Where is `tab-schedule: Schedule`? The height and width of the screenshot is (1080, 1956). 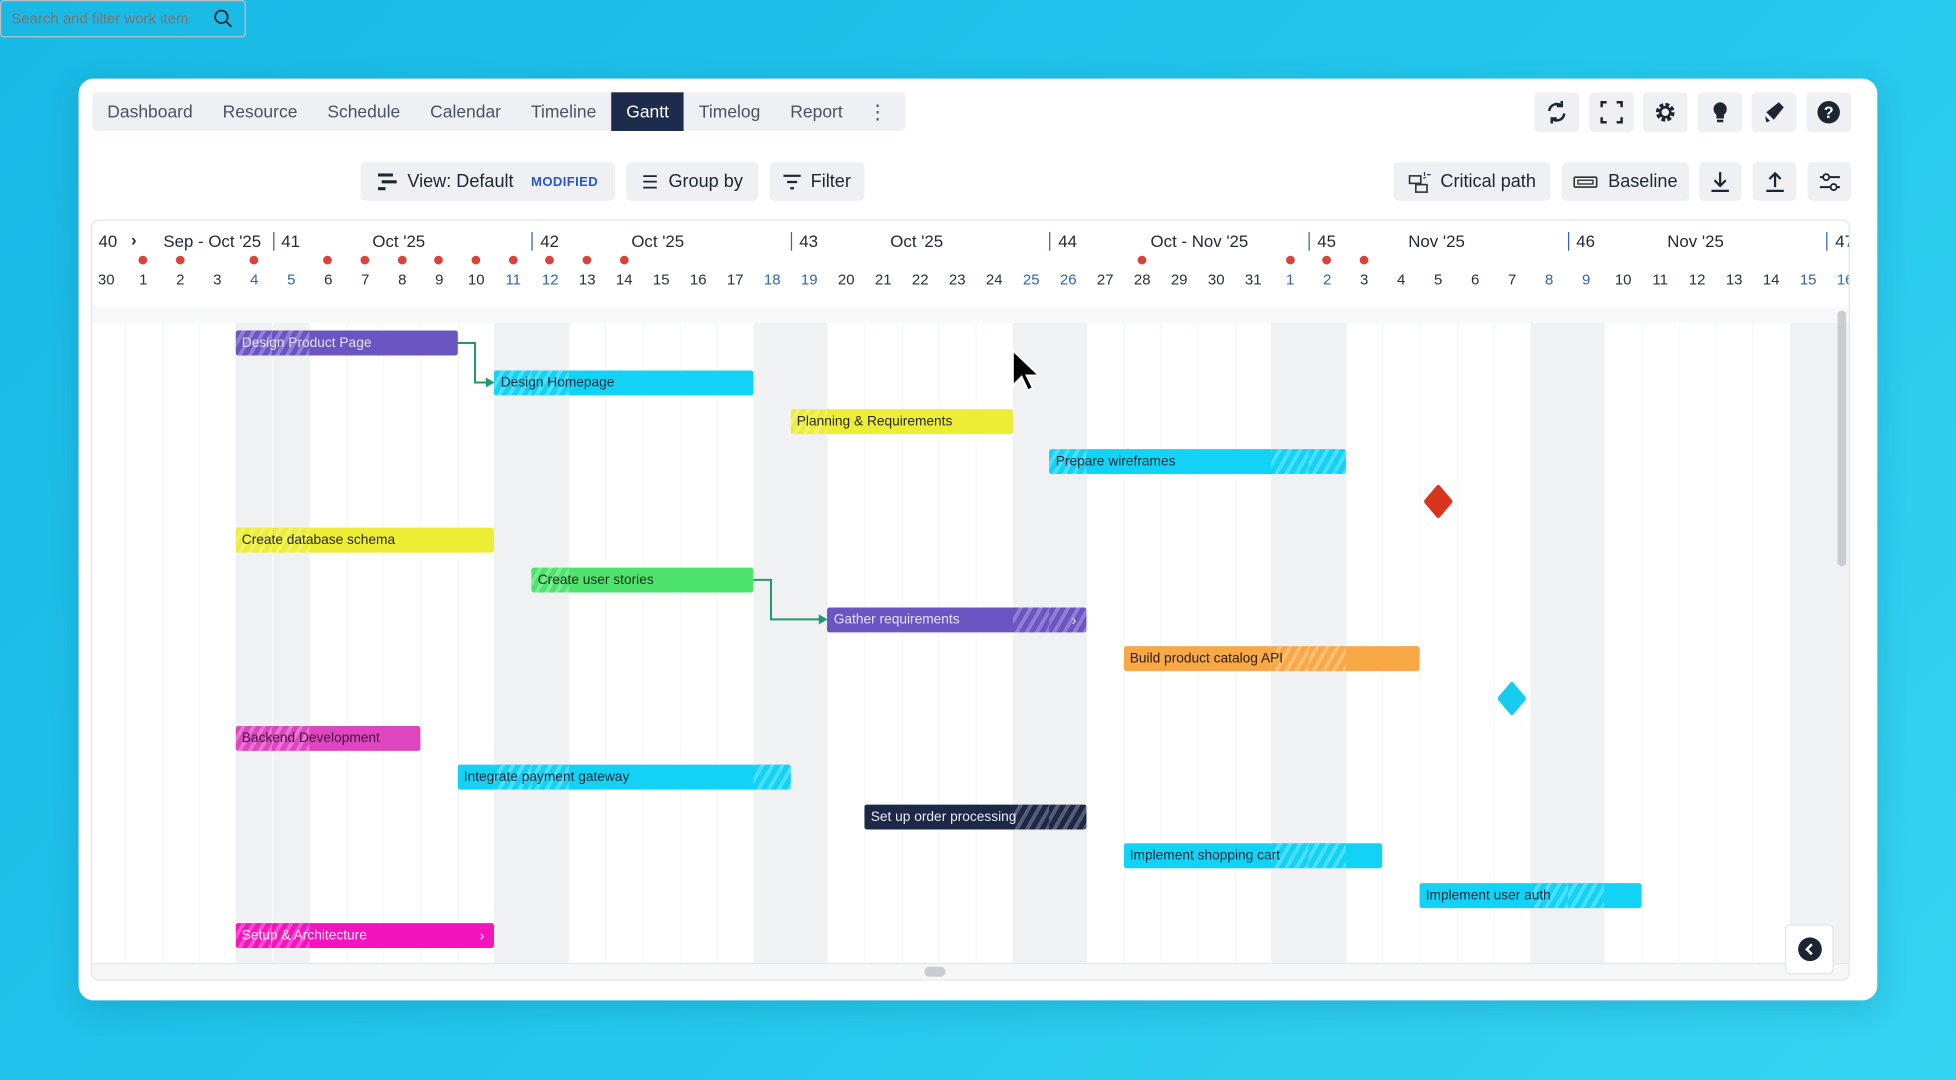 tab-schedule: Schedule is located at coordinates (364, 111).